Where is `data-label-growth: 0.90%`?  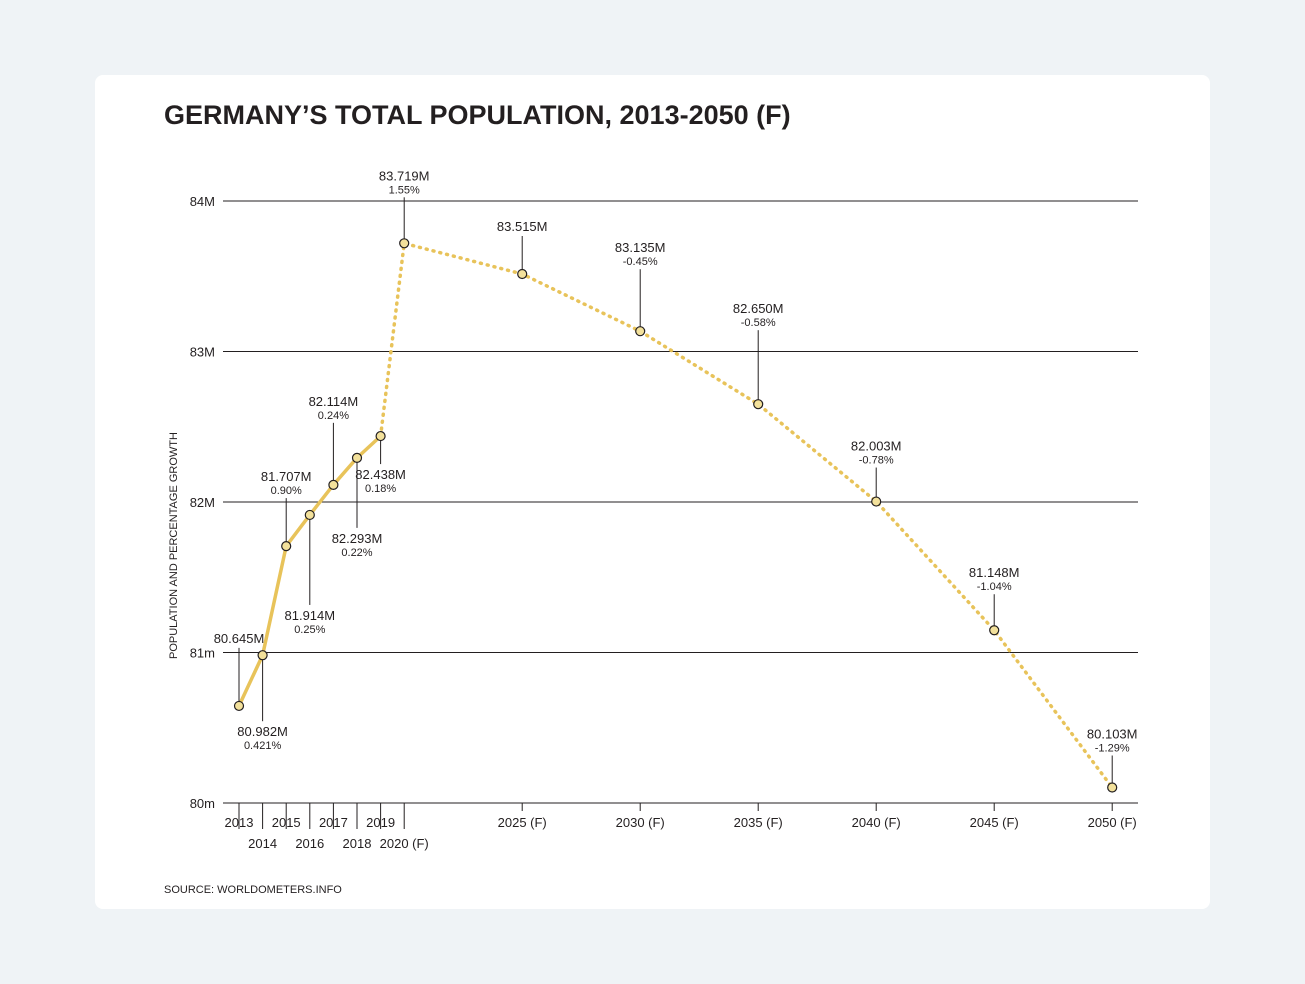 data-label-growth: 0.90% is located at coordinates (286, 491).